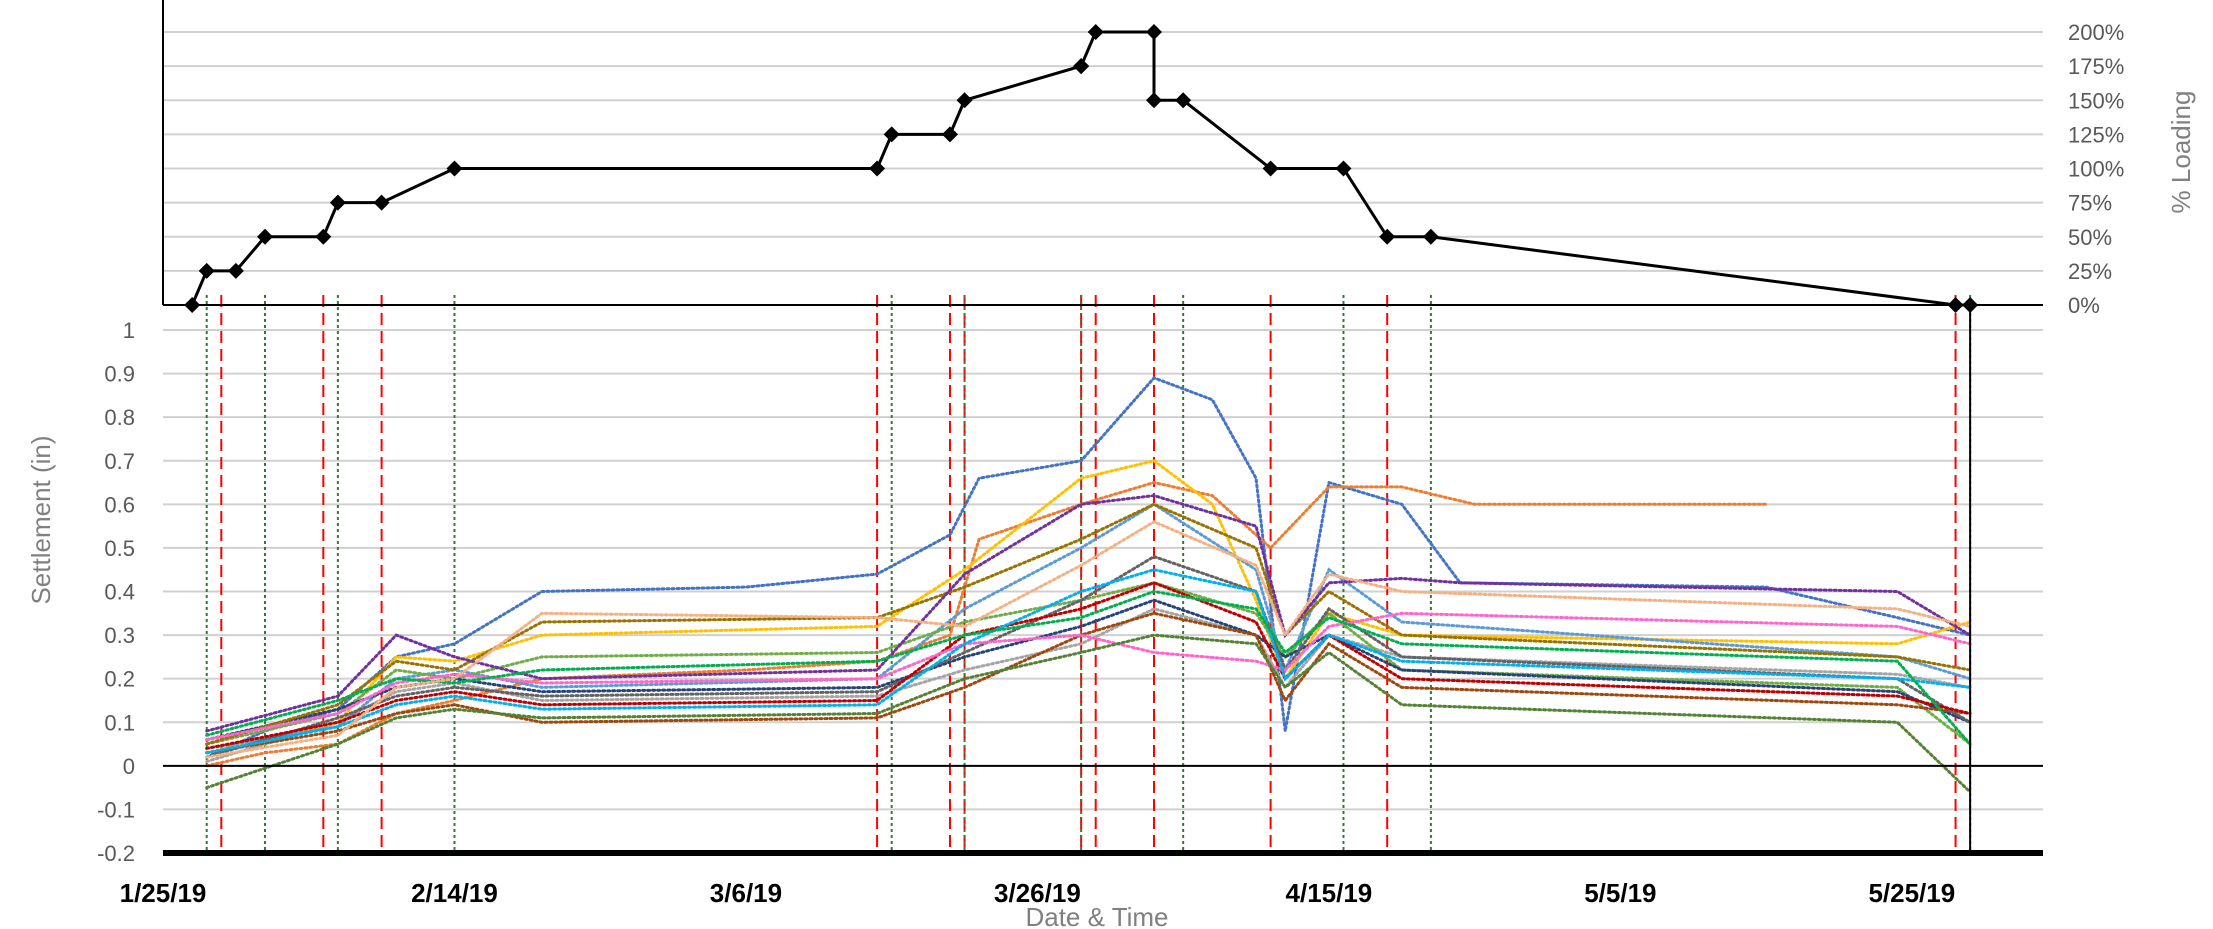  Describe the element at coordinates (119, 417) in the screenshot. I see `settlement-tick-label: 0.8` at that location.